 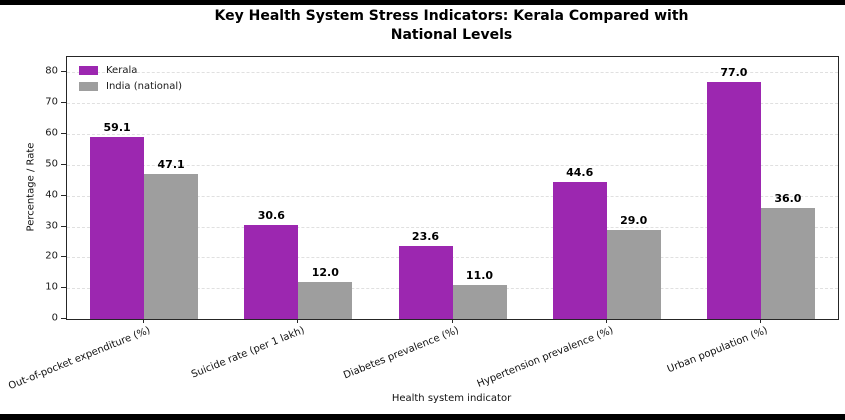 What do you see at coordinates (51, 71) in the screenshot?
I see `y-tick-label: 80` at bounding box center [51, 71].